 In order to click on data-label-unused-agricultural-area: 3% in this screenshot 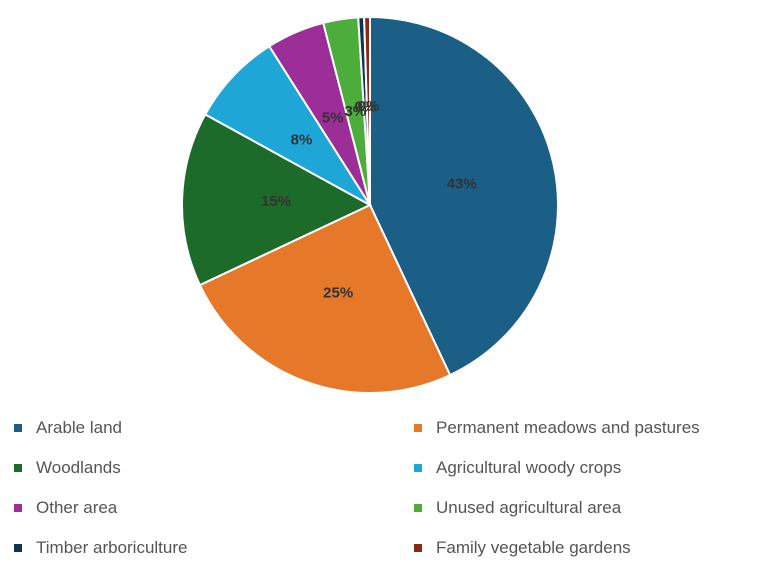, I will do `click(355, 111)`.